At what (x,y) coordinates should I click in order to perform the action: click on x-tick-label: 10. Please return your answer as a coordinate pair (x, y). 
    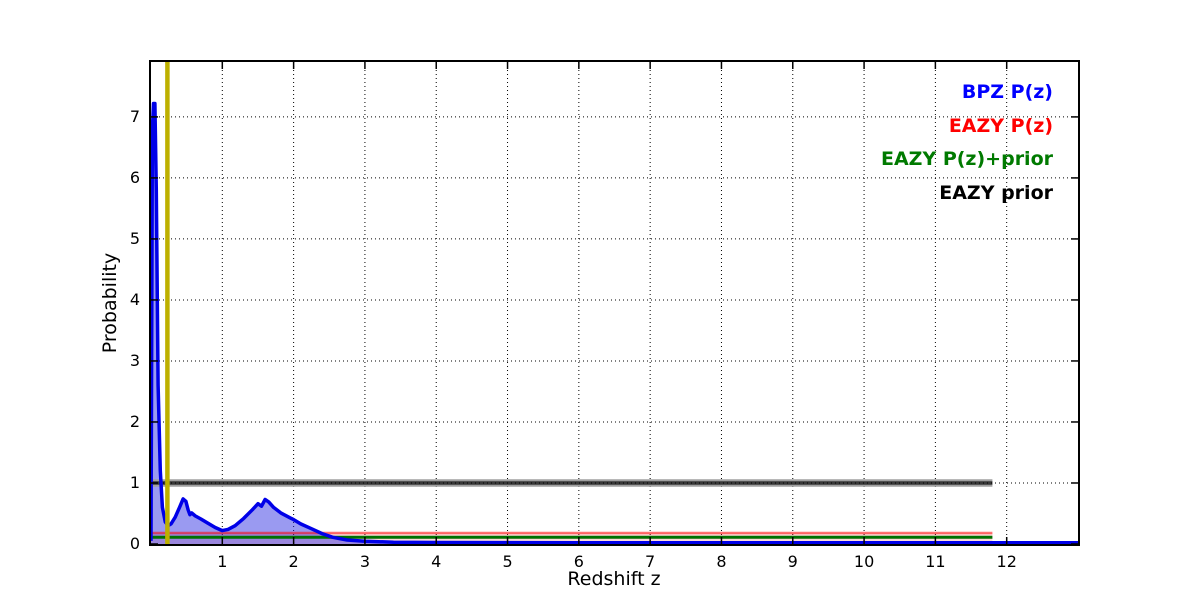
    Looking at the image, I should click on (864, 561).